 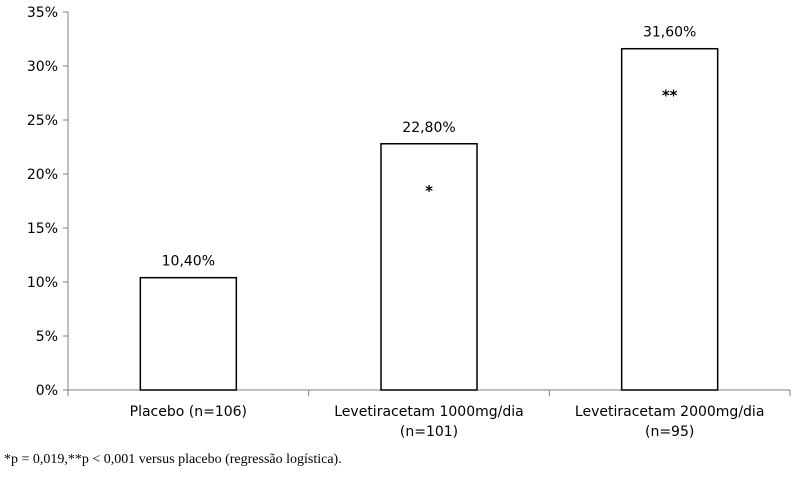 What do you see at coordinates (669, 412) in the screenshot?
I see `x-category-label: Levetiracetam 2000mg/dia` at bounding box center [669, 412].